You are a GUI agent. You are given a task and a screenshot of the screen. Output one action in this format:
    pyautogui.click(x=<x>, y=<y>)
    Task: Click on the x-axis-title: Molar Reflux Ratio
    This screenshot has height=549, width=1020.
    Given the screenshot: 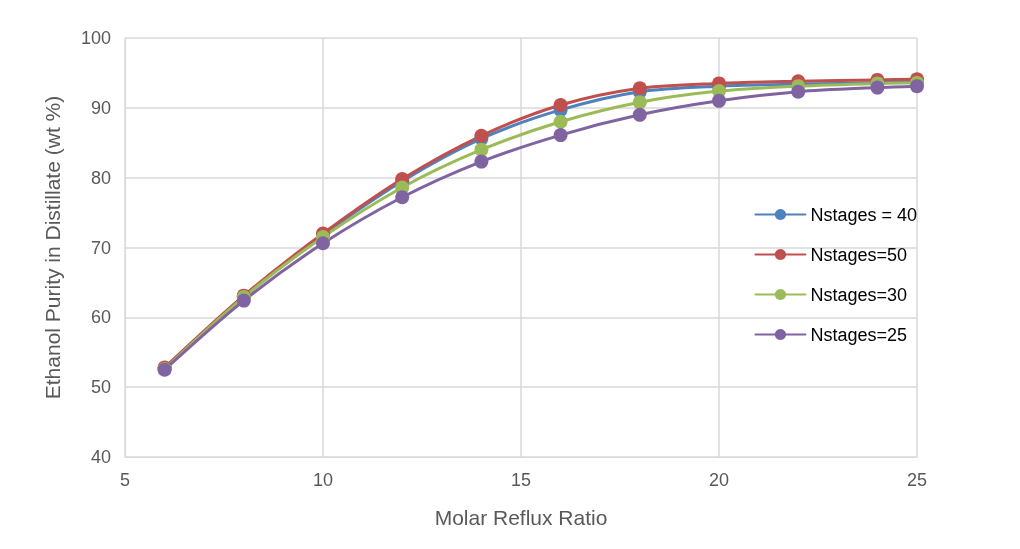 What is the action you would take?
    pyautogui.click(x=521, y=517)
    